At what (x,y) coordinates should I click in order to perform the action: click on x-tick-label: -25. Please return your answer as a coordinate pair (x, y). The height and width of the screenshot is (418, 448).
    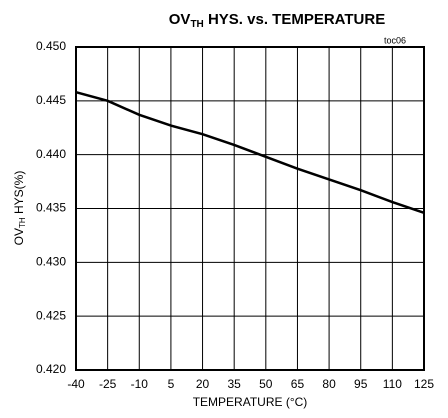
    Looking at the image, I should click on (108, 384).